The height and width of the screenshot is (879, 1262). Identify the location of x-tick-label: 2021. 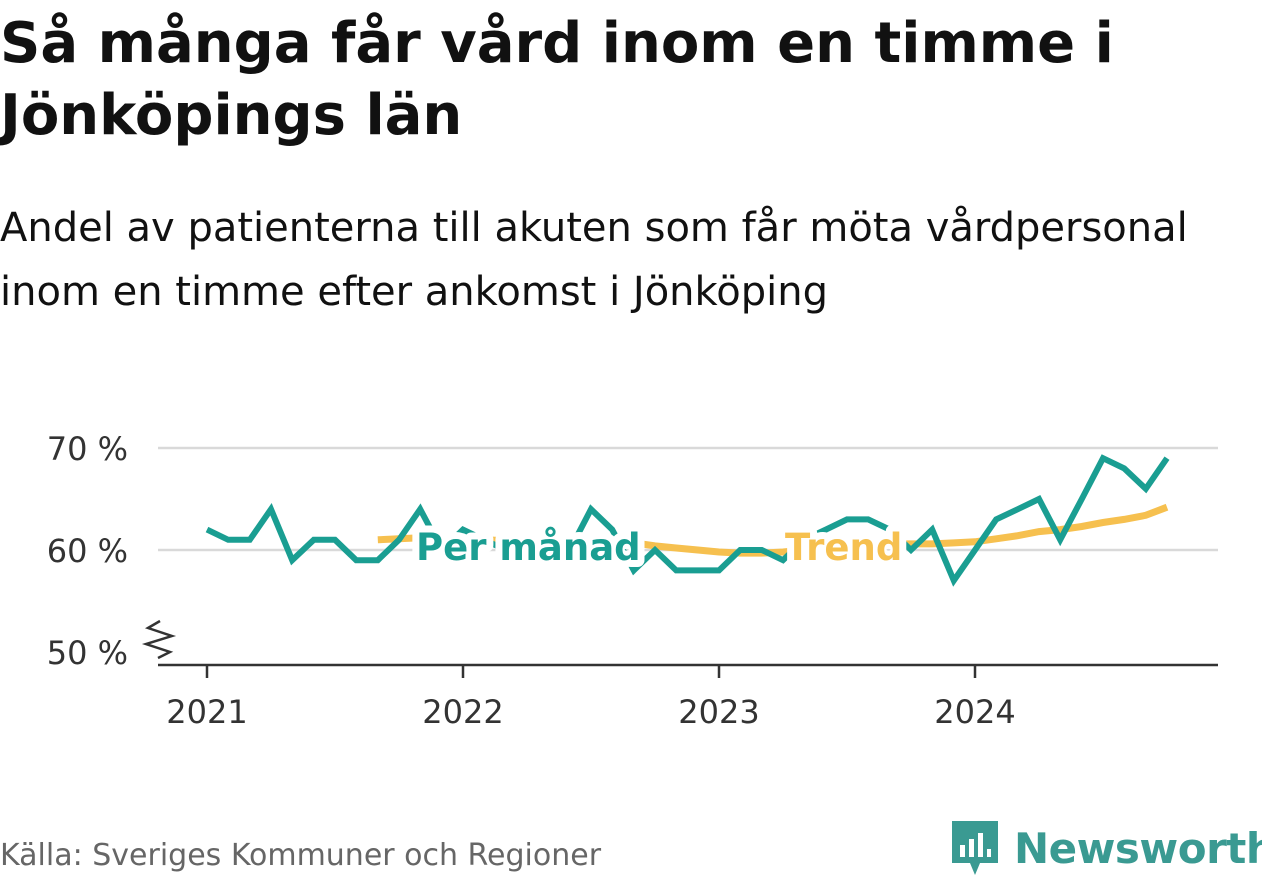
(206, 712).